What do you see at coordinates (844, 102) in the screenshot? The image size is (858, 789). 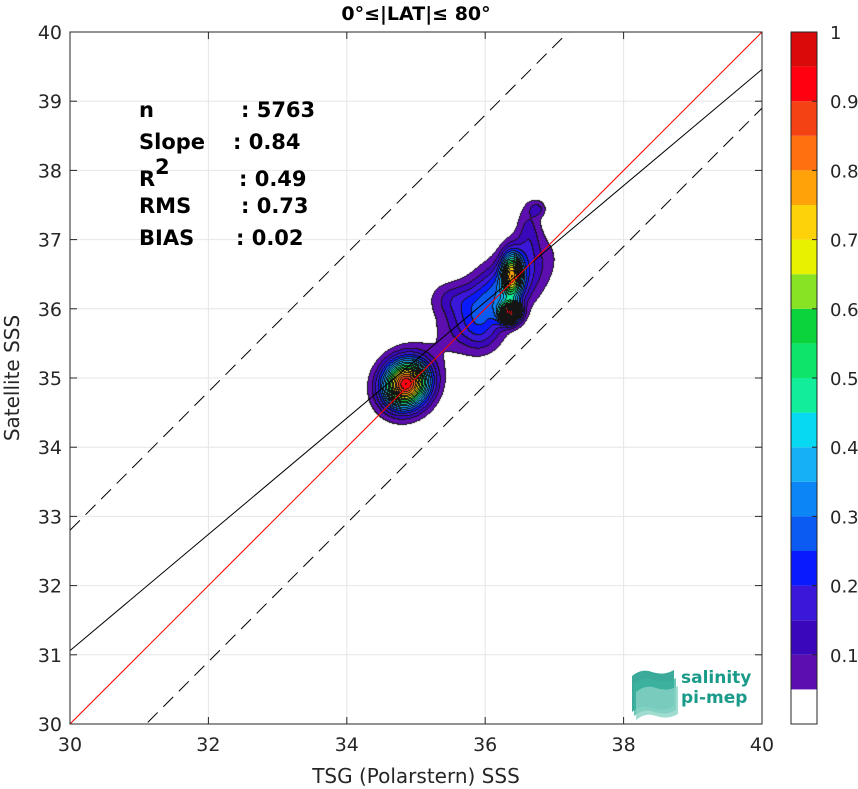 I see `colorbar-tick-label: 0.9` at bounding box center [844, 102].